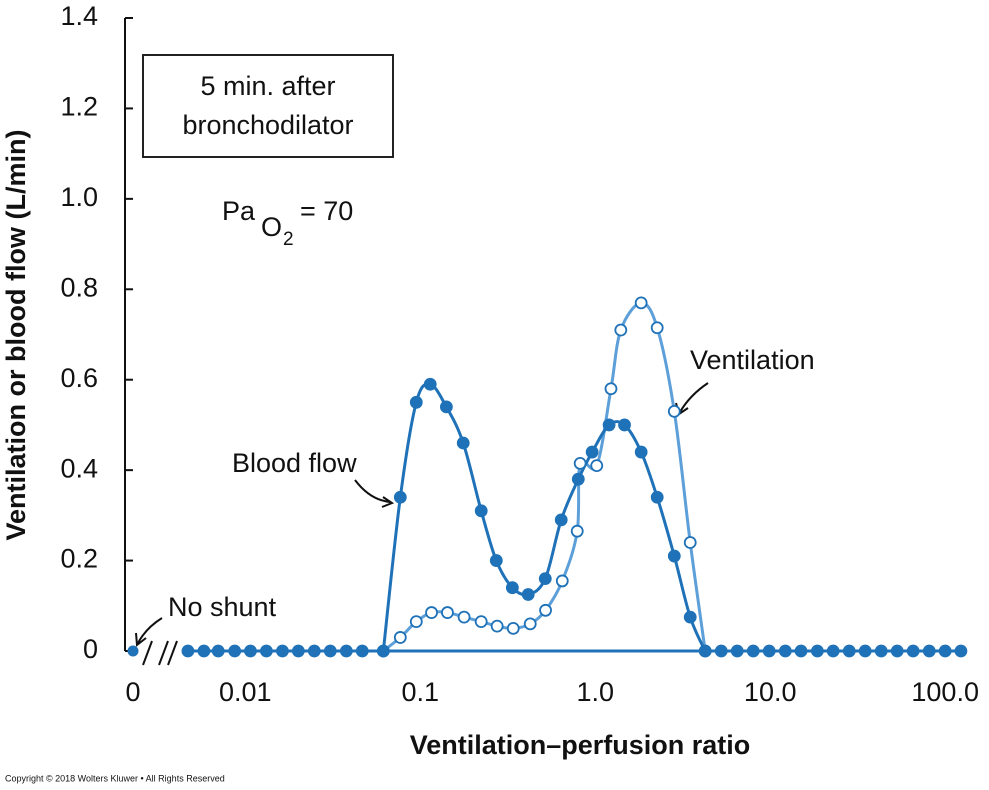  Describe the element at coordinates (770, 692) in the screenshot. I see `x-tick-label: 10.0` at that location.